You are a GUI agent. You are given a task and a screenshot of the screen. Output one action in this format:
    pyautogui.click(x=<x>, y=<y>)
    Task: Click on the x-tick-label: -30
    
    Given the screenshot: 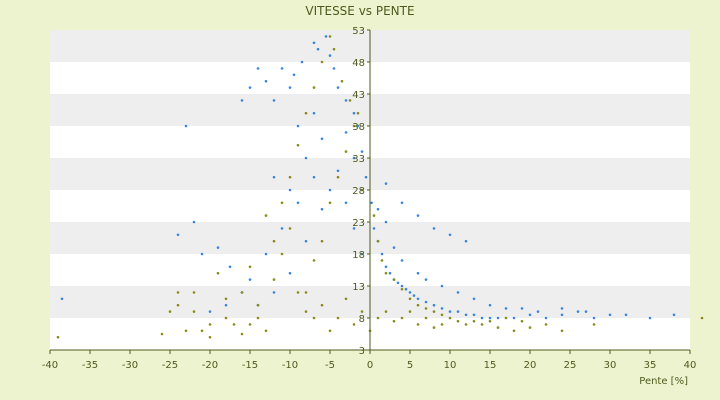 What is the action you would take?
    pyautogui.click(x=130, y=365)
    